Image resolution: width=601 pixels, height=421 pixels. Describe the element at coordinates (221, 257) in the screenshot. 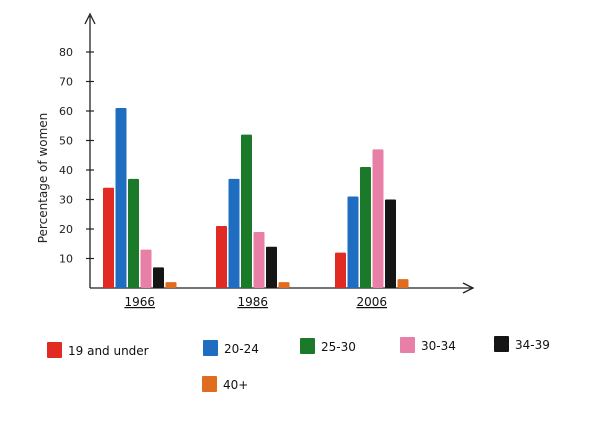

I see `bar-19-and-under-1986` at that location.